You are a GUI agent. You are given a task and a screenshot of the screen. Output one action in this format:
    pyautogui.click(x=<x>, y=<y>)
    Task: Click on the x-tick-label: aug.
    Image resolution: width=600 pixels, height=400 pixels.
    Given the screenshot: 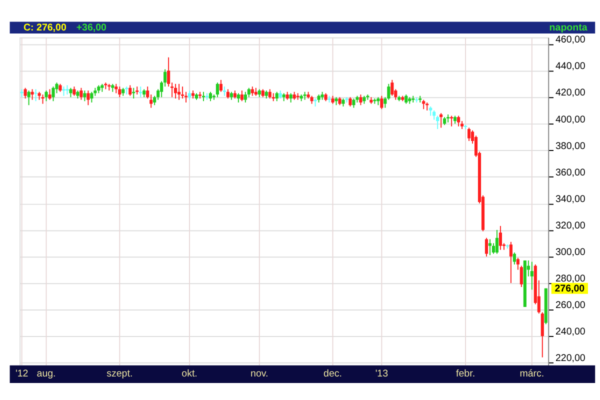 What is the action you would take?
    pyautogui.click(x=46, y=374)
    